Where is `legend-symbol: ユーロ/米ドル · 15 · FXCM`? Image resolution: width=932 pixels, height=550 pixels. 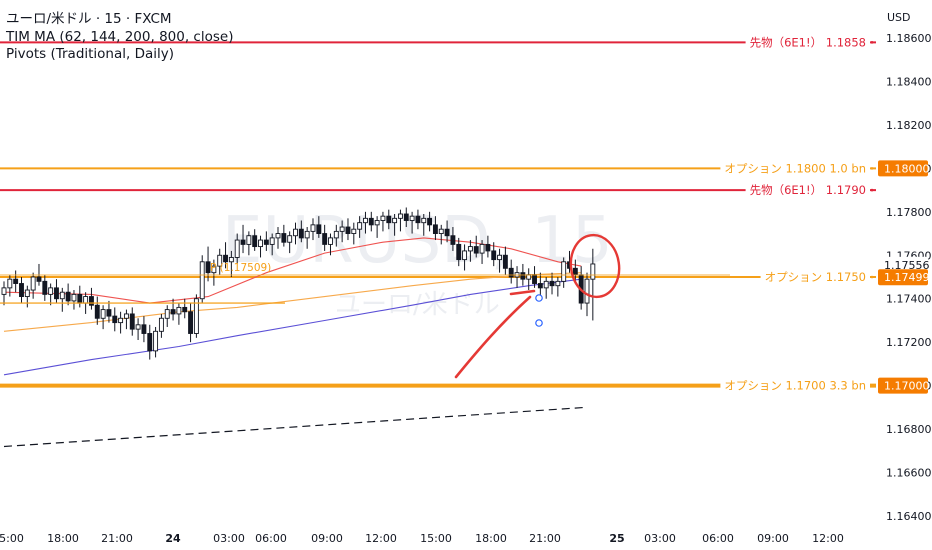 legend-symbol: ユーロ/米ドル · 15 · FXCM is located at coordinates (89, 19).